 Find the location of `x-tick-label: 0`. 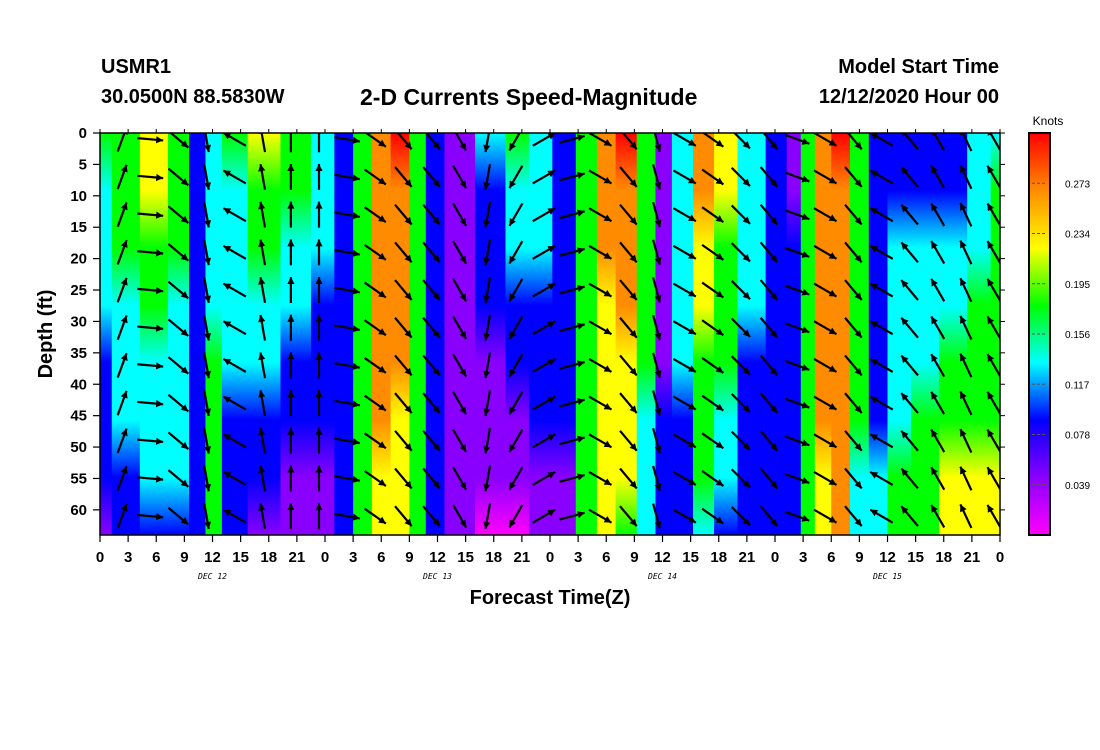

x-tick-label: 0 is located at coordinates (1000, 557).